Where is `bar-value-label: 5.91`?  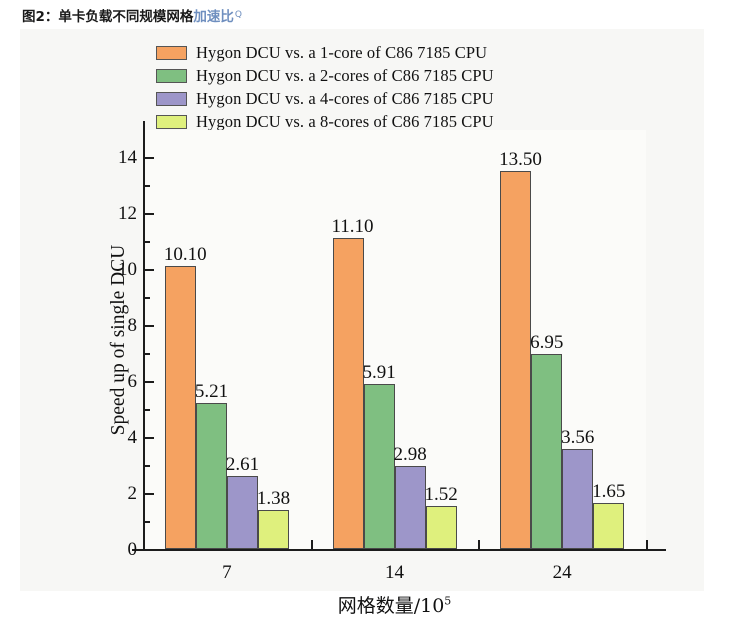 bar-value-label: 5.91 is located at coordinates (379, 372).